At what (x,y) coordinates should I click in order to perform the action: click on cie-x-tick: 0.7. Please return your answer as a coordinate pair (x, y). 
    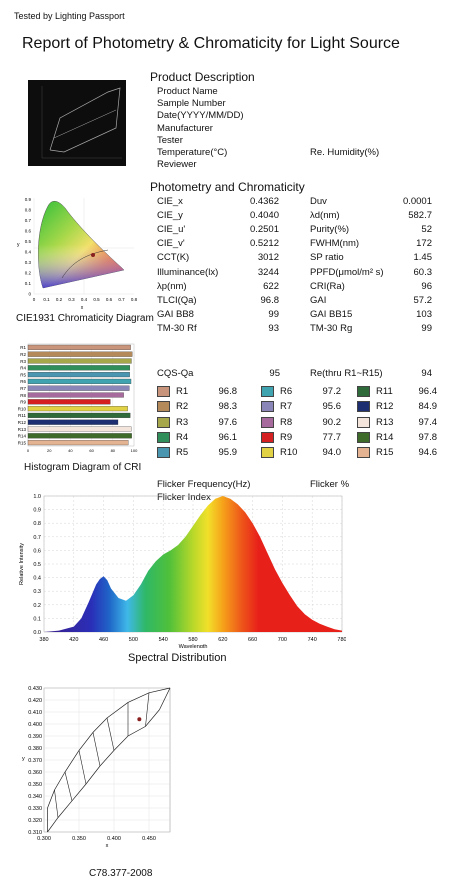
    Looking at the image, I should click on (121, 299).